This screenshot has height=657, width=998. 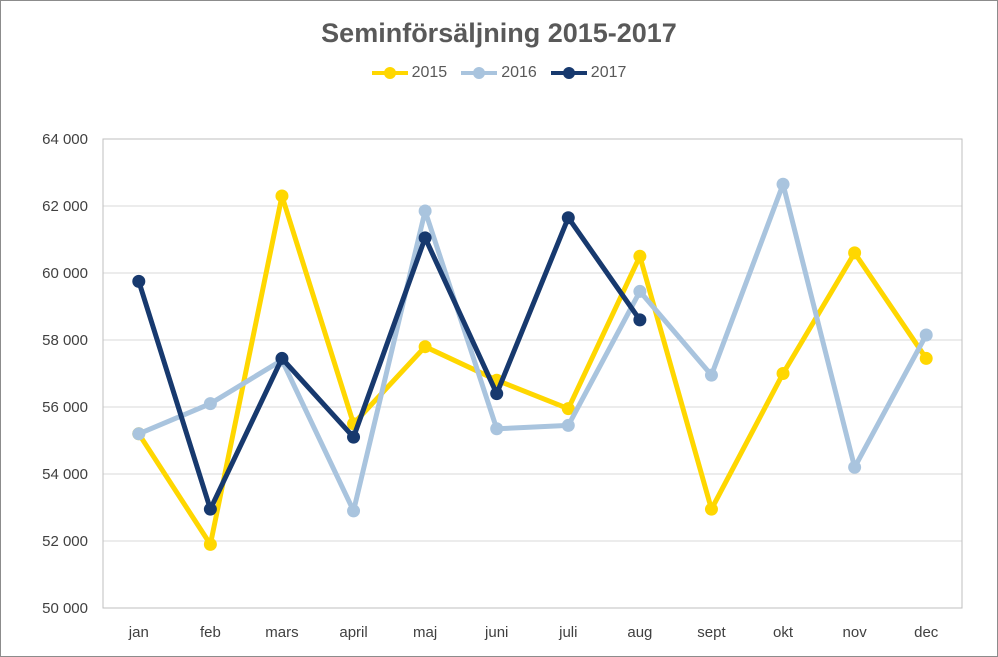 What do you see at coordinates (210, 632) in the screenshot?
I see `x-tick-label-1: feb` at bounding box center [210, 632].